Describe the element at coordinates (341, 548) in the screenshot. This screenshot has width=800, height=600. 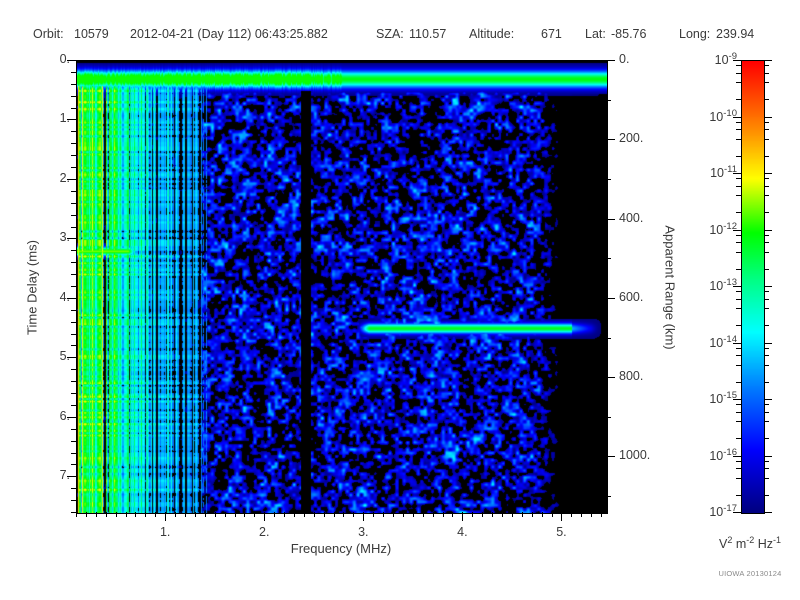
I see `x-axis-title: Frequency (MHz)` at that location.